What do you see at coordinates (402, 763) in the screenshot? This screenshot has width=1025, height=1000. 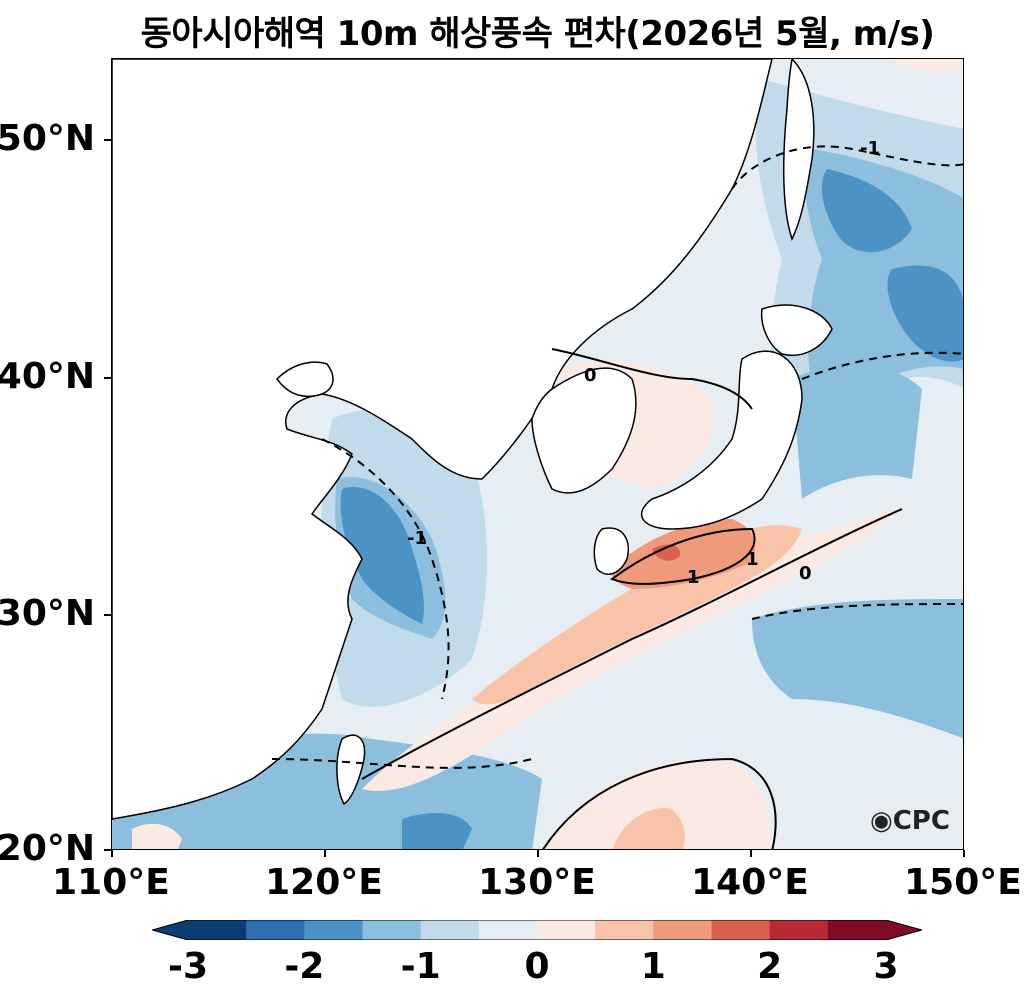 I see `minus-one-contour-south` at bounding box center [402, 763].